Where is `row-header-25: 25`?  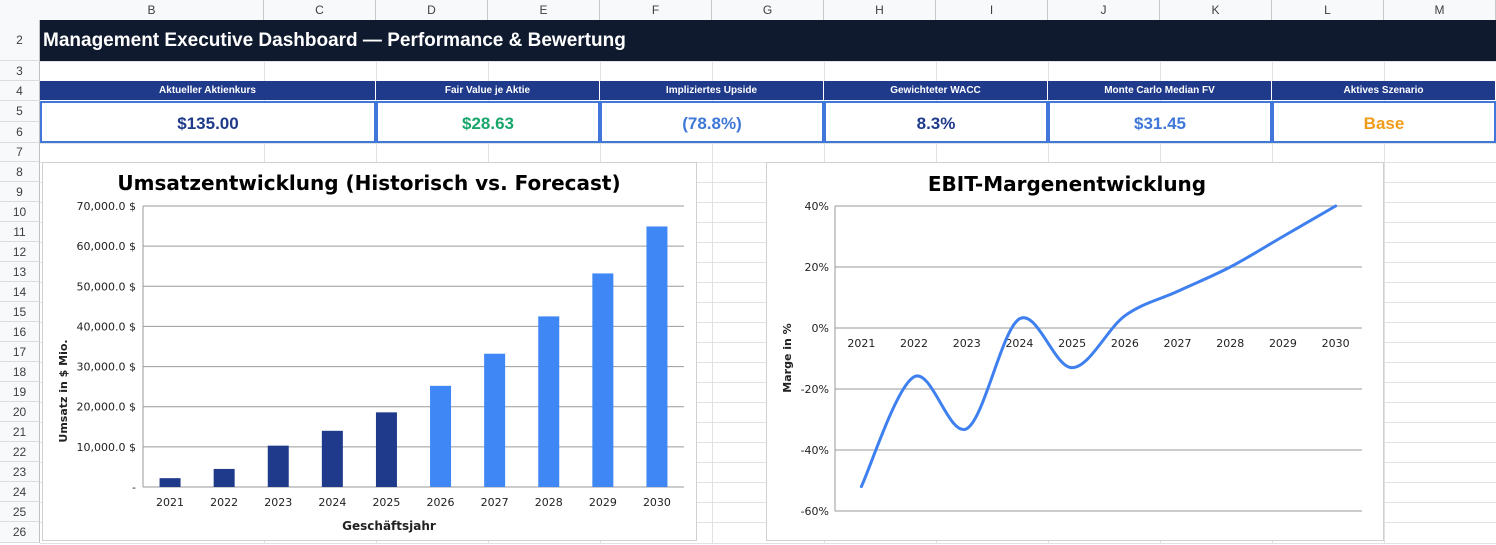 row-header-25: 25 is located at coordinates (20, 512).